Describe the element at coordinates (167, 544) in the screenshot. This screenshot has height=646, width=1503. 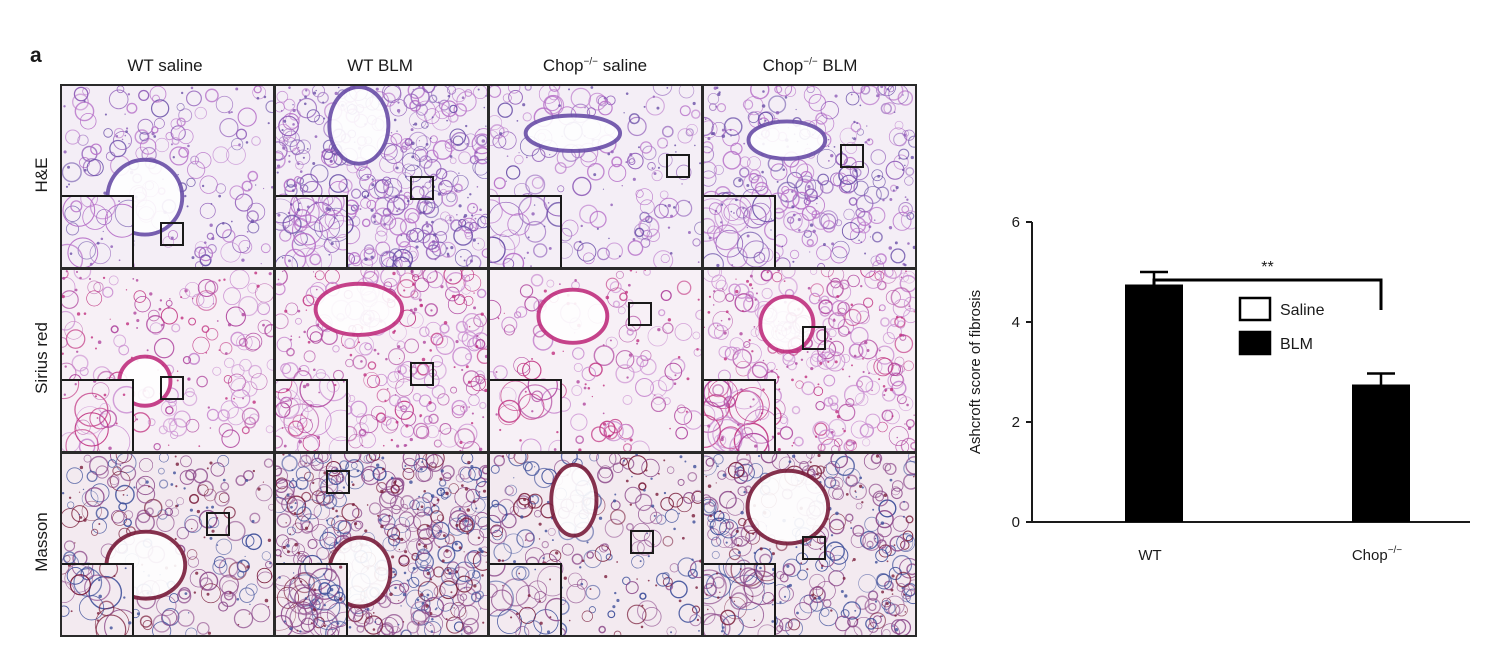
I see `histology-tile-r3-c1` at that location.